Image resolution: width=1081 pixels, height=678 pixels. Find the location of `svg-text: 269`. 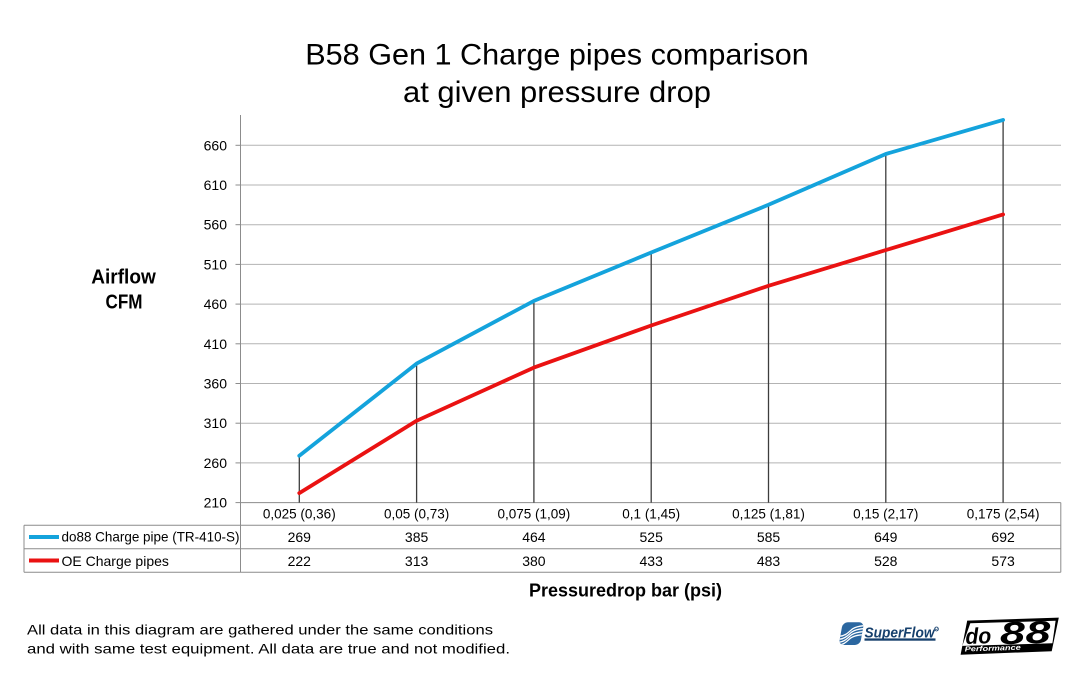

svg-text: 269 is located at coordinates (300, 537).